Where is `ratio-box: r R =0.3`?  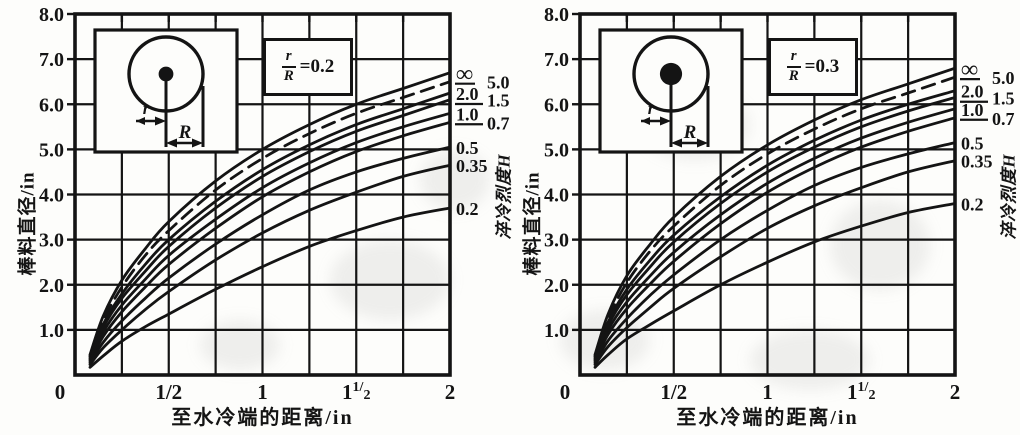
ratio-box: r R =0.3 is located at coordinates (813, 67).